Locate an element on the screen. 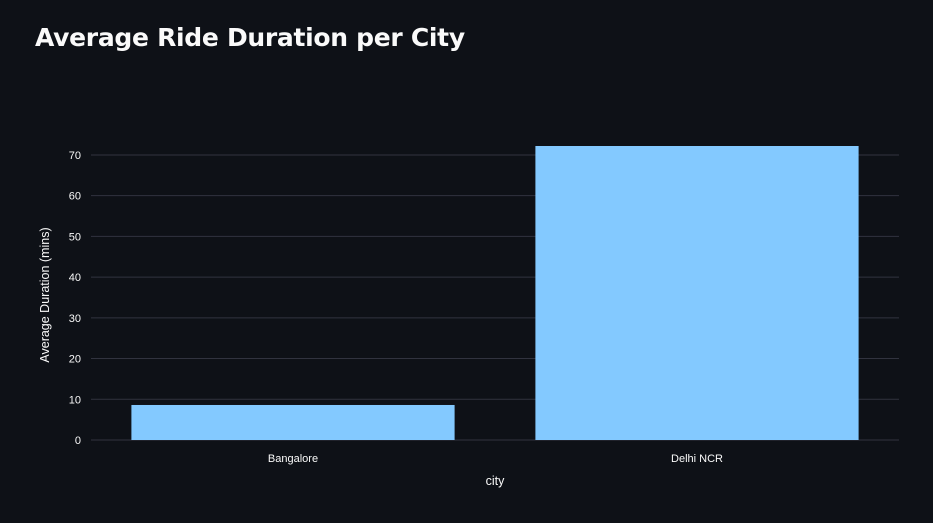 The image size is (933, 523). y-tick-label-10: 10 is located at coordinates (75, 400).